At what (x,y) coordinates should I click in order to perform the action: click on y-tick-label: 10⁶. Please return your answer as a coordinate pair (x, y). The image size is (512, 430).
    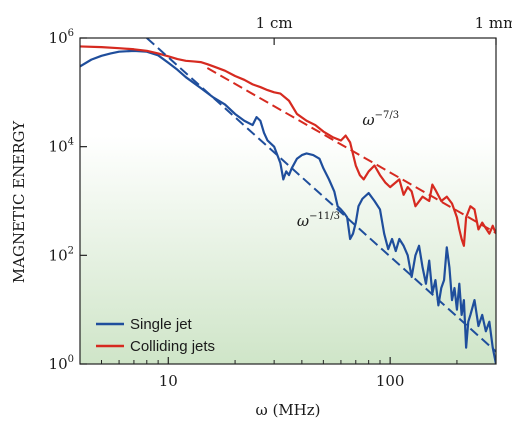
    Looking at the image, I should click on (61, 37).